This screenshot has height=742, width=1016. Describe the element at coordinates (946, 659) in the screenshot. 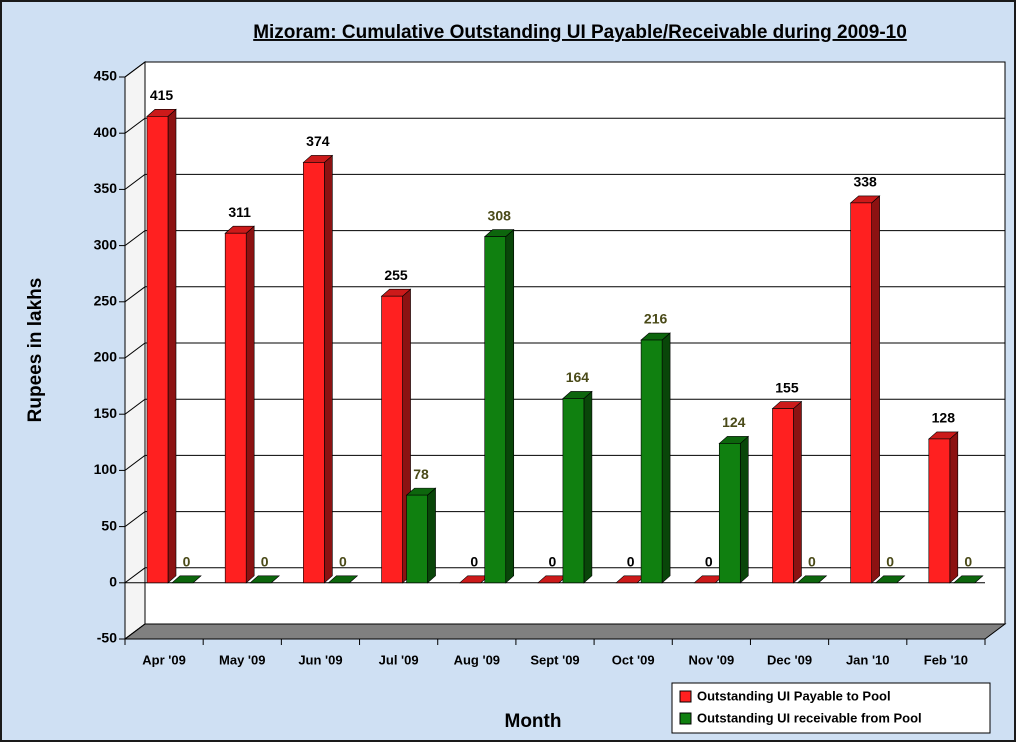

I see `x-tick-label: Feb '10` at that location.